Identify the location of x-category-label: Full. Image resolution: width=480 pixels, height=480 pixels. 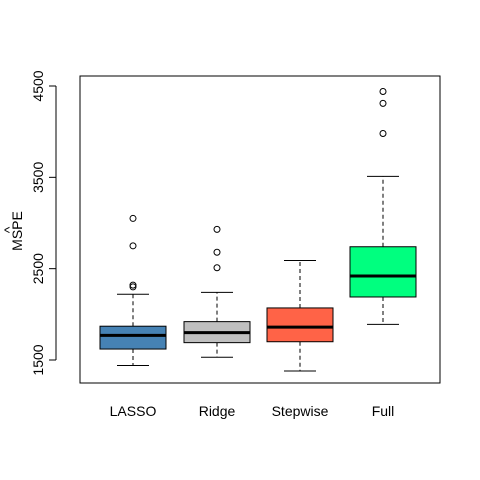
(383, 411).